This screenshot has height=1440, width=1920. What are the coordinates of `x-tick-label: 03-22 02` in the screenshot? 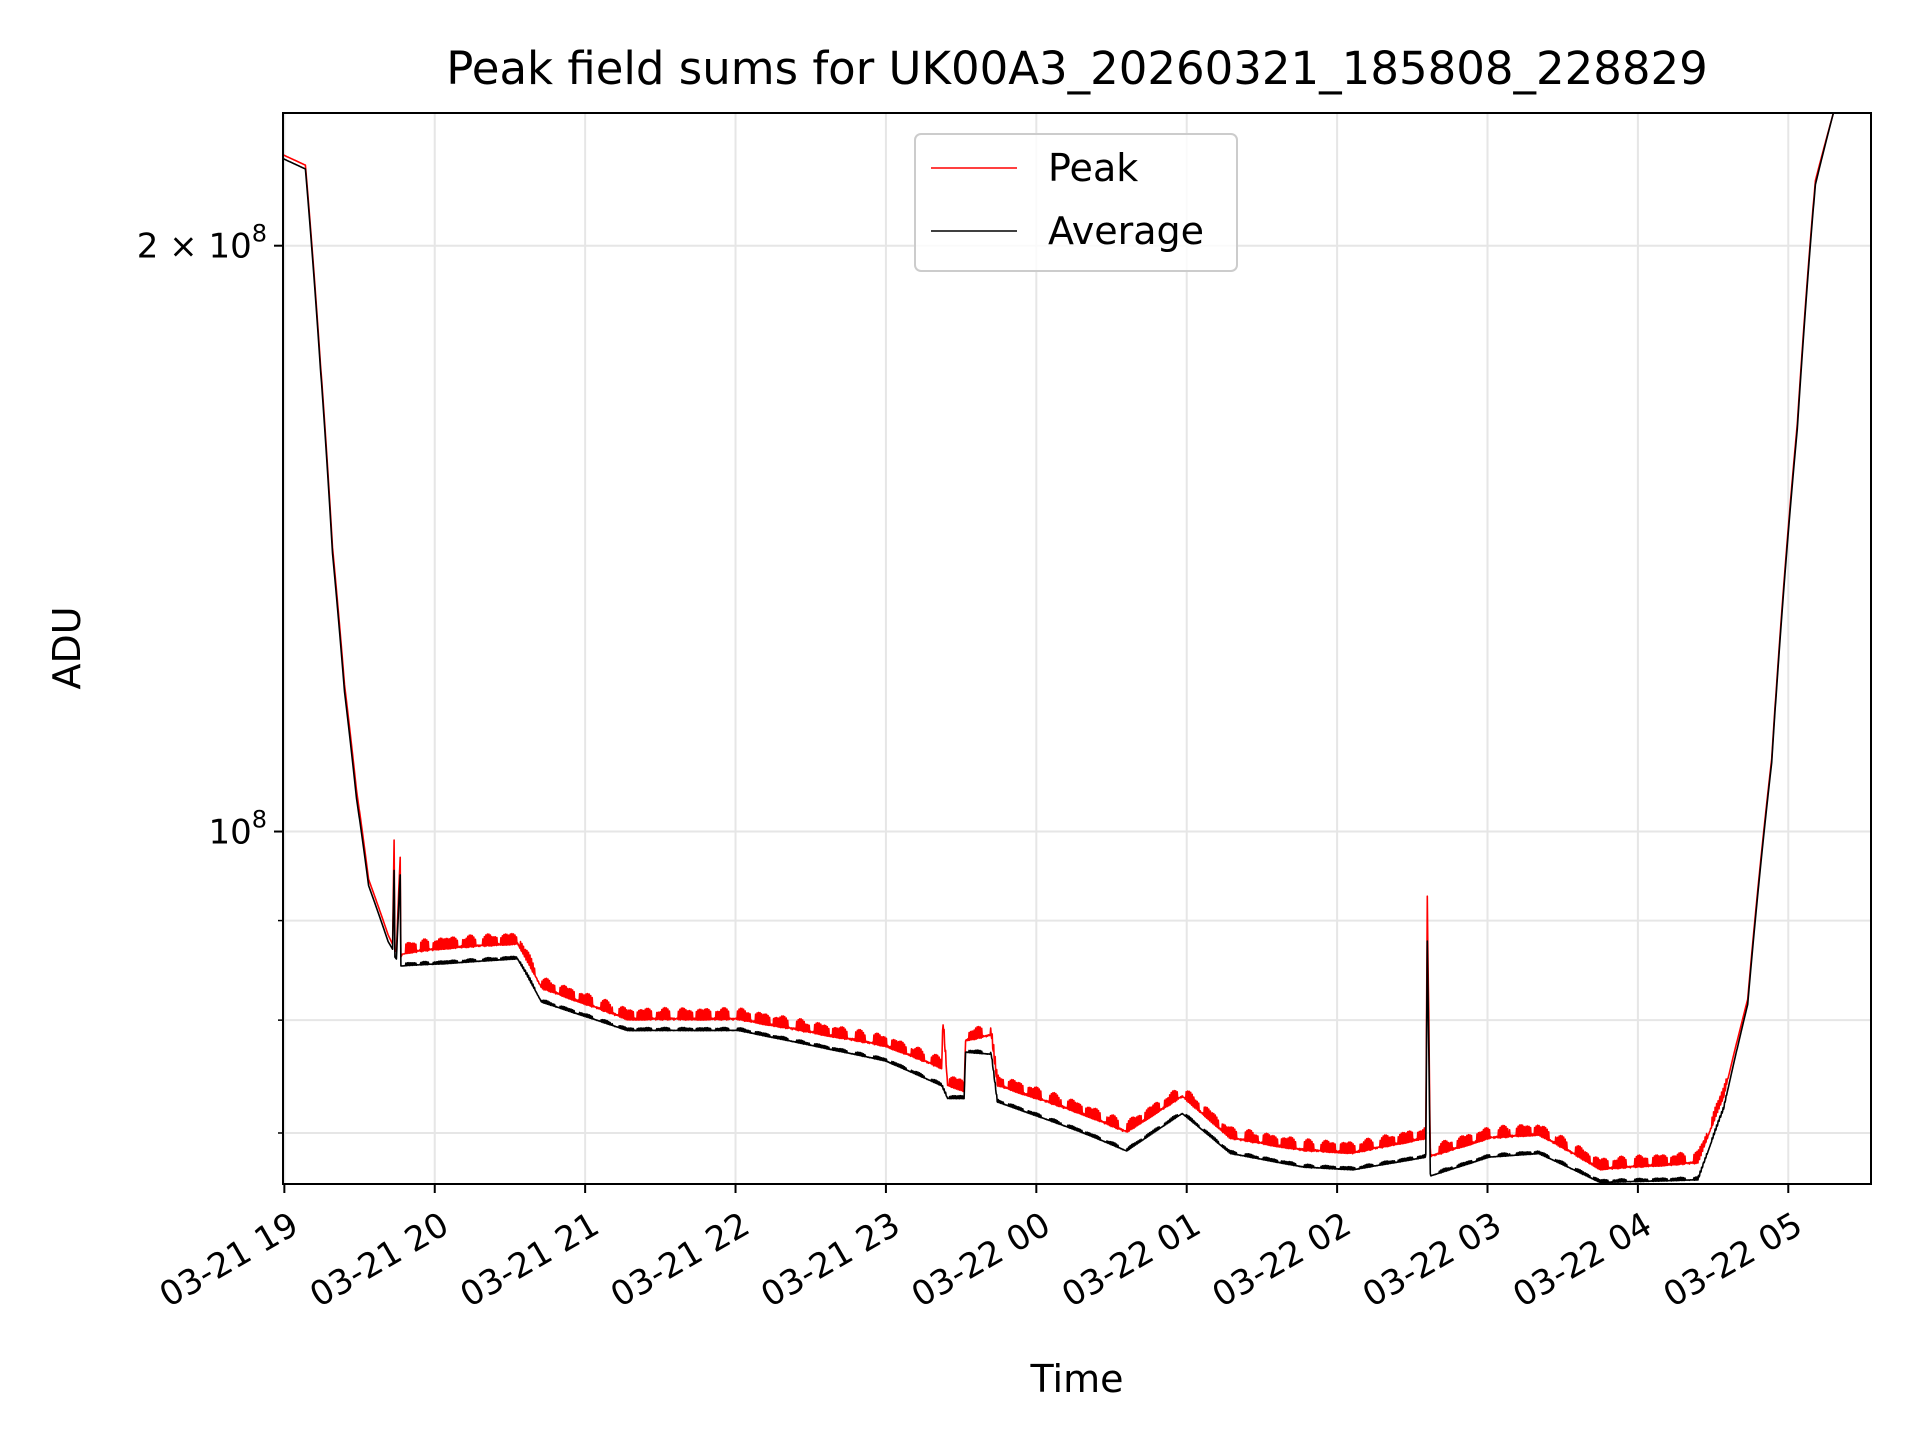 It's located at (1282, 1260).